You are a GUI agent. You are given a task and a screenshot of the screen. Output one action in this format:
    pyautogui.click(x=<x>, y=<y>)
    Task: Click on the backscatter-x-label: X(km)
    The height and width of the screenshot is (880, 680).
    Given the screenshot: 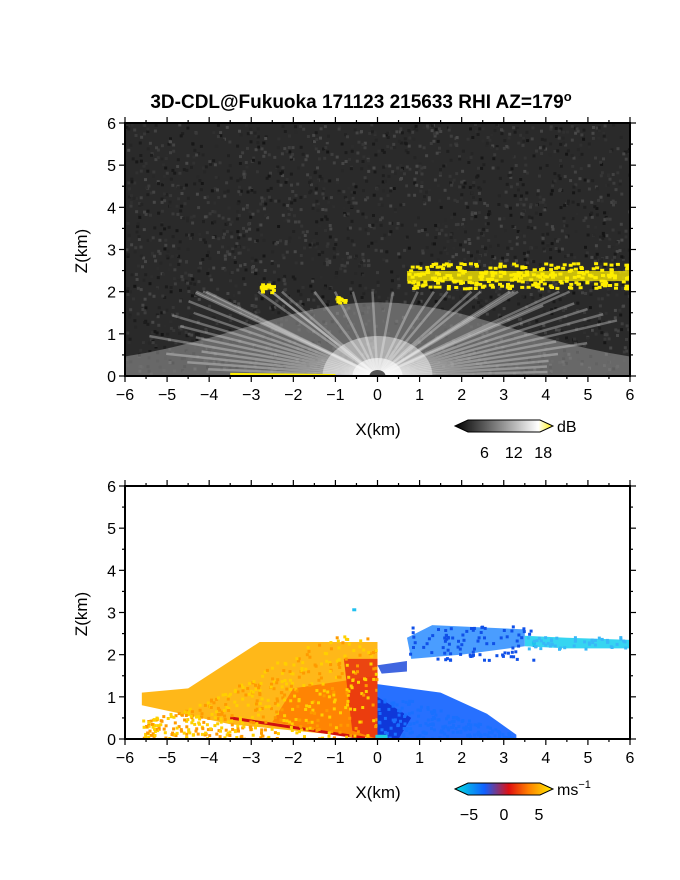 What is the action you would take?
    pyautogui.click(x=377, y=429)
    